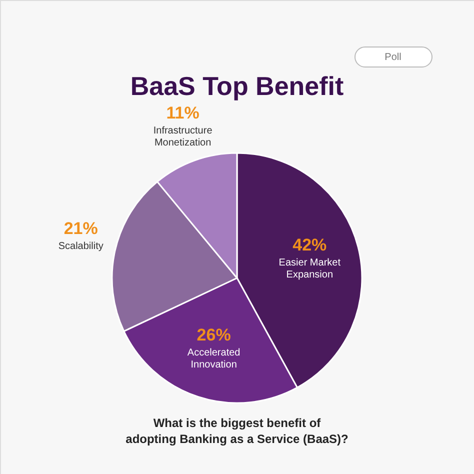 This screenshot has height=474, width=474. What do you see at coordinates (81, 246) in the screenshot?
I see `slice-label: Scalability` at bounding box center [81, 246].